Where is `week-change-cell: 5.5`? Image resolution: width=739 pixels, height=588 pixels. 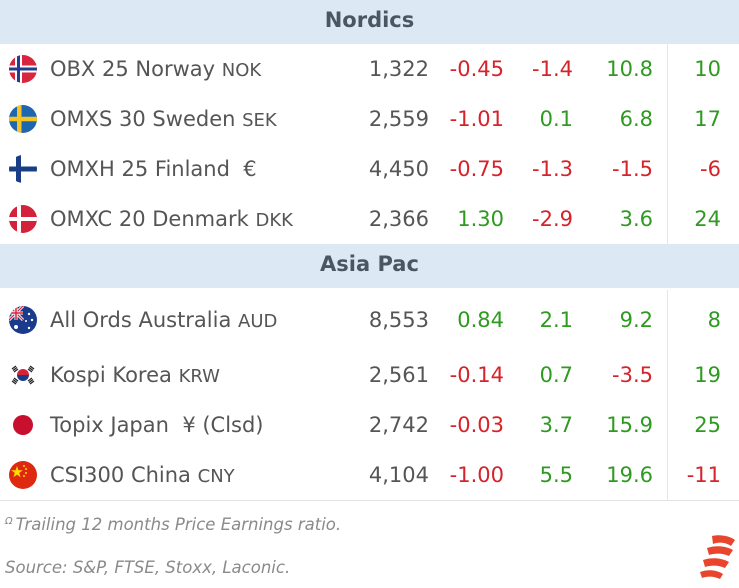 week-change-cell: 5.5 is located at coordinates (556, 475).